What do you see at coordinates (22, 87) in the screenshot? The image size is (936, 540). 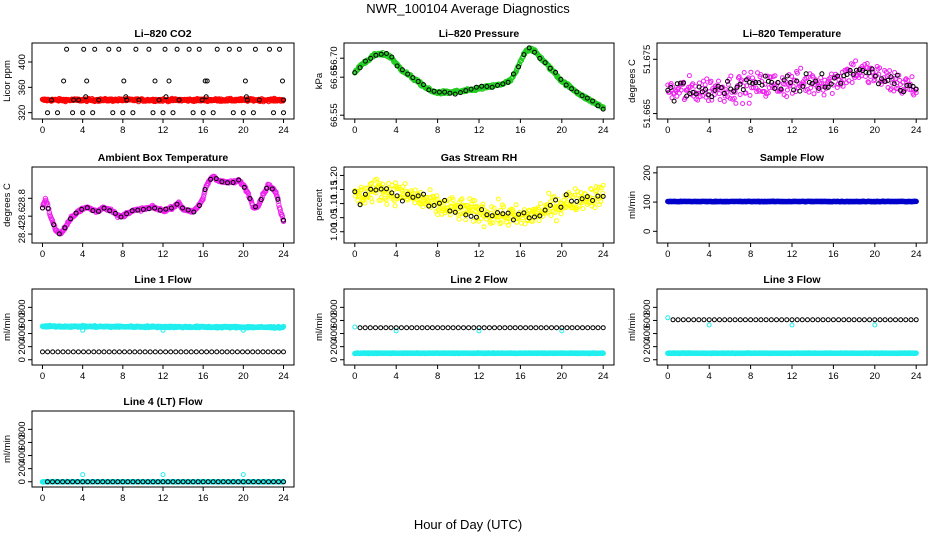 I see `y-tick-label: 360` at bounding box center [22, 87].